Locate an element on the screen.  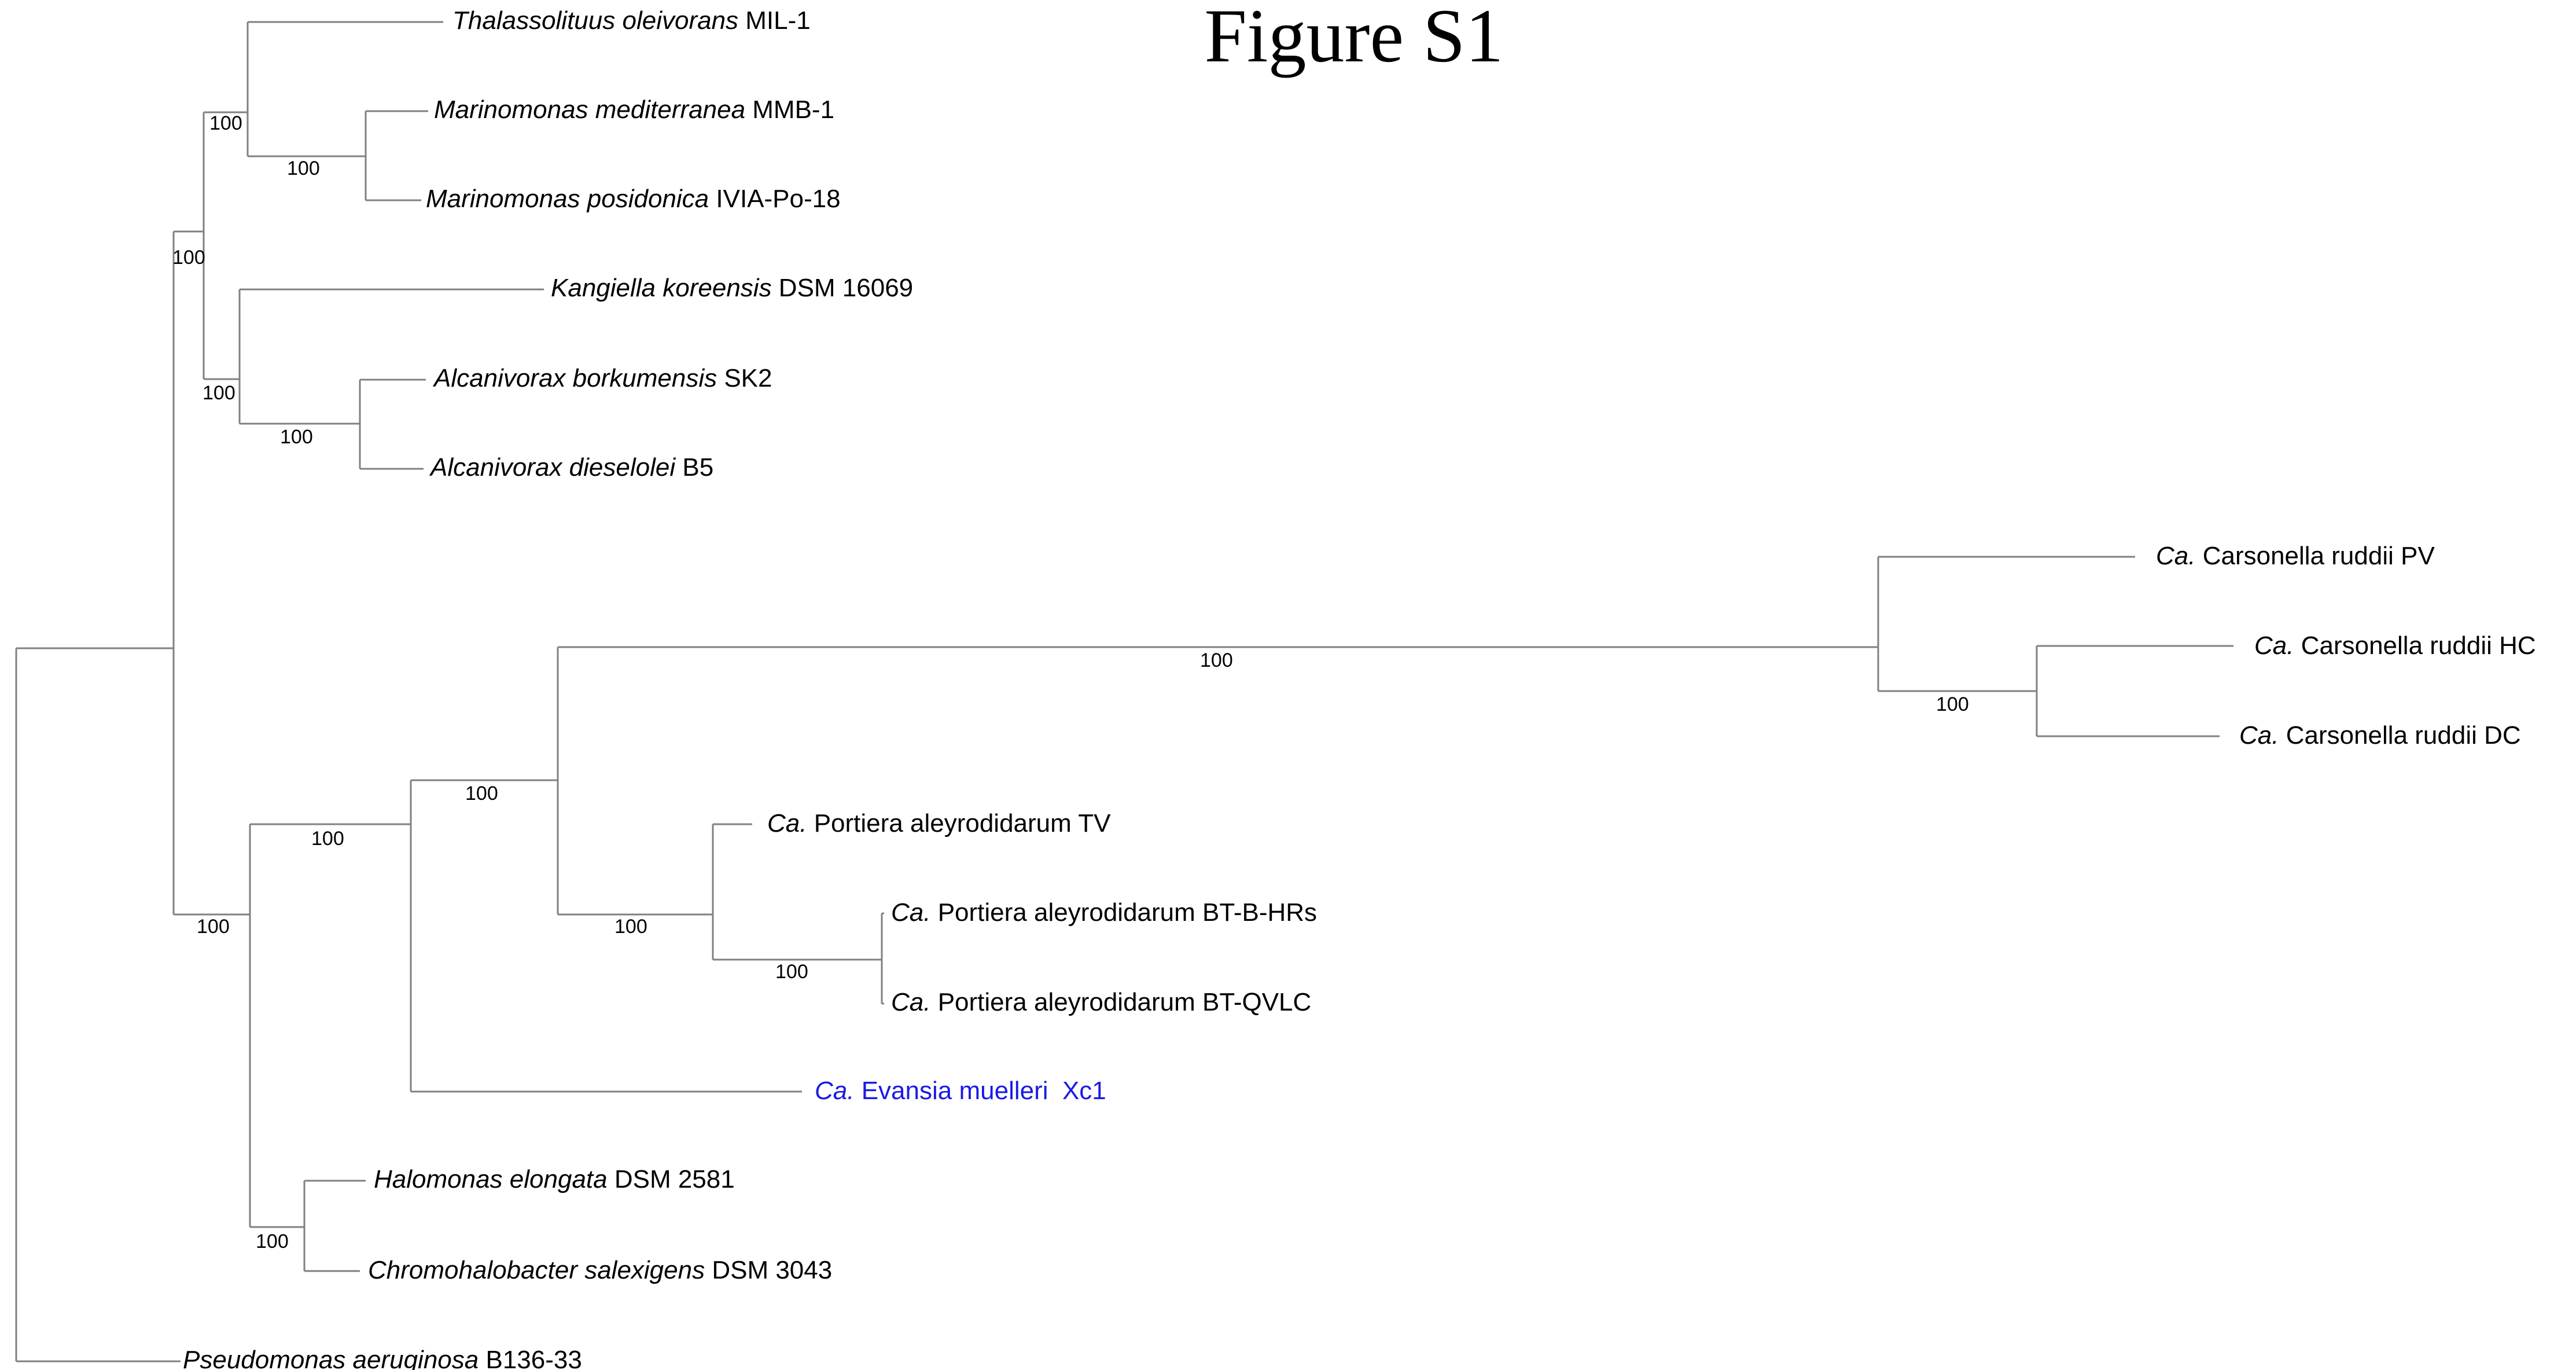
leaf-label-carsonella-pv: Ca. Carsonella ruddii PV is located at coordinates (2295, 556).